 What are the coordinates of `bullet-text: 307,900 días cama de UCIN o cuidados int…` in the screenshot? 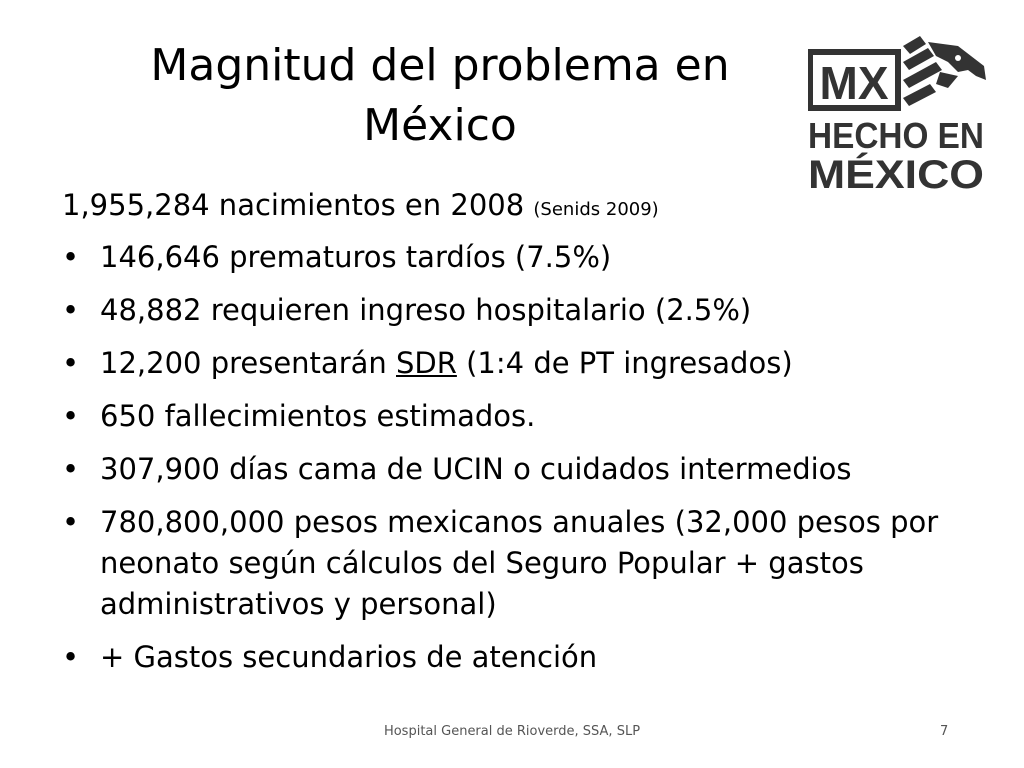 It's located at (476, 469).